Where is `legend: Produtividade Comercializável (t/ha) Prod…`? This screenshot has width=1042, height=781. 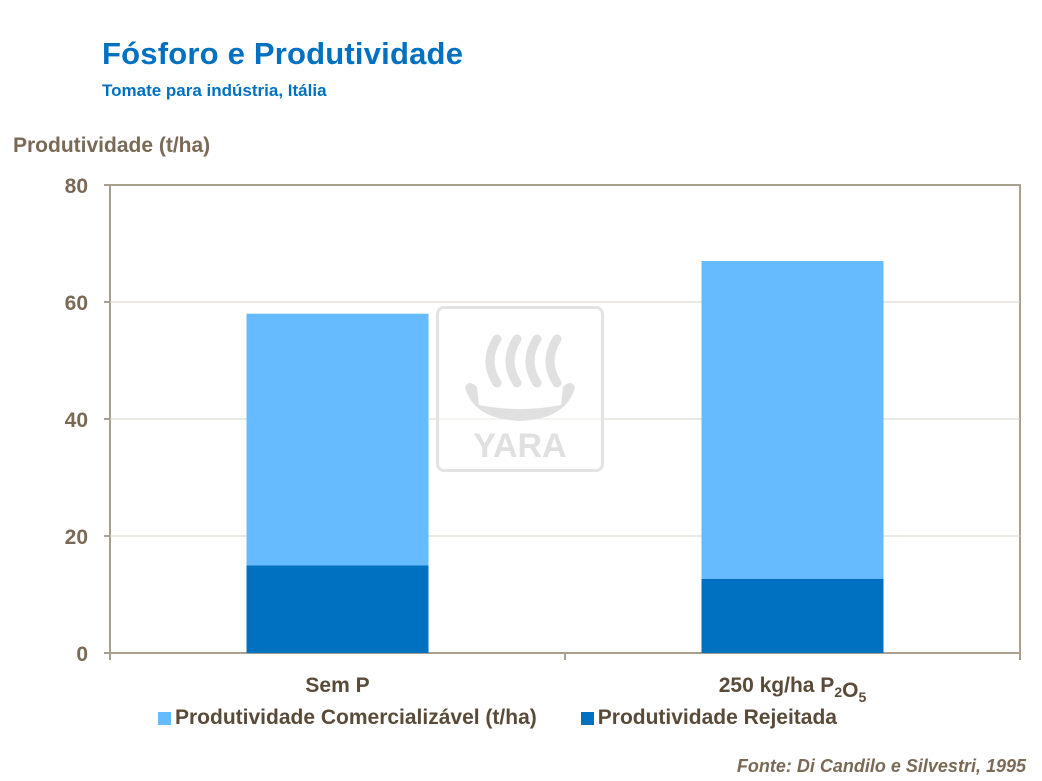 legend: Produtividade Comercializável (t/ha) Prod… is located at coordinates (497, 718).